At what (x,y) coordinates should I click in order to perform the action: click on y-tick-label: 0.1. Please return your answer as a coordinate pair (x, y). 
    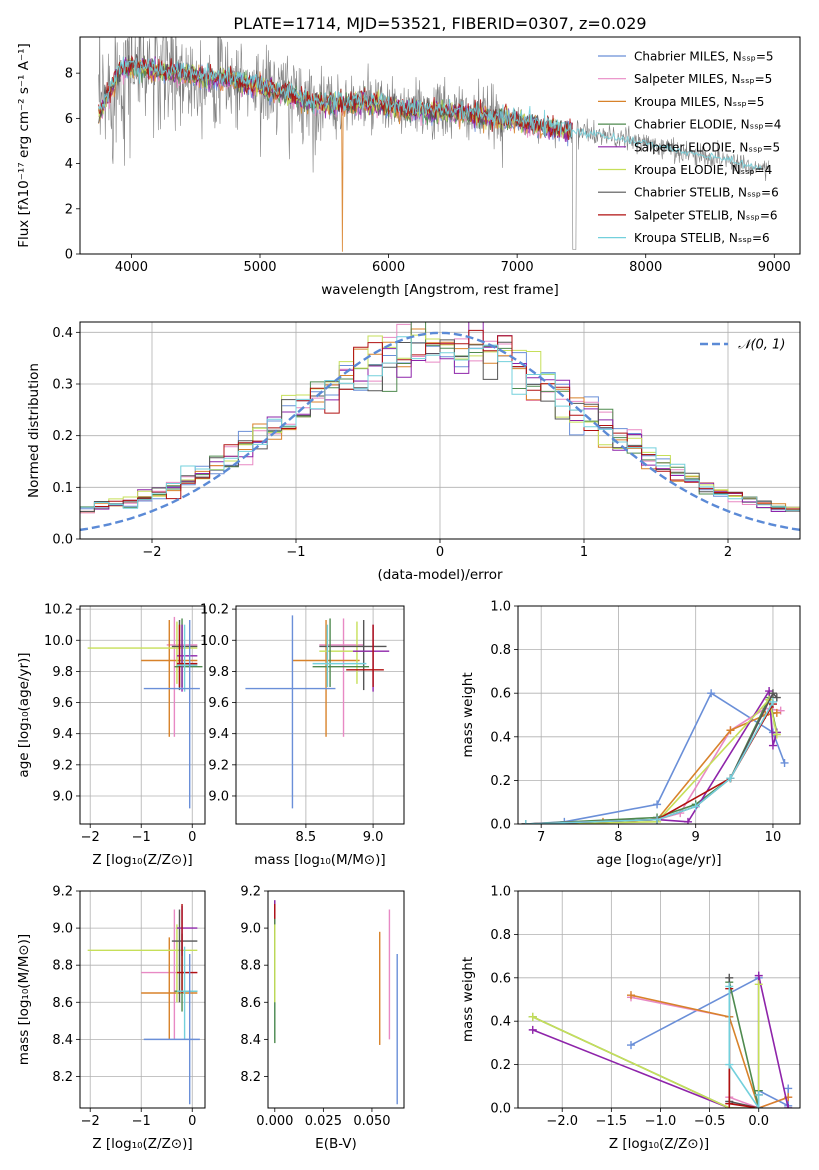
    Looking at the image, I should click on (62, 488).